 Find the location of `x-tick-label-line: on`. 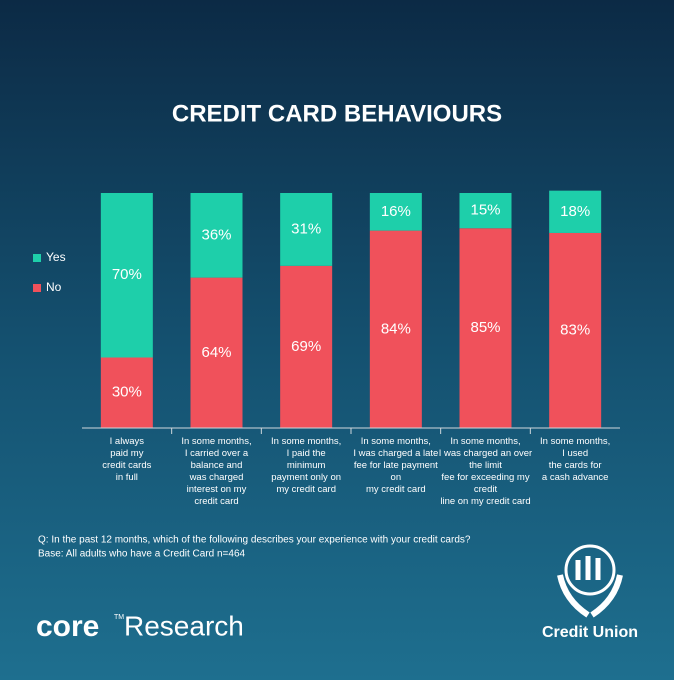

x-tick-label-line: on is located at coordinates (396, 477).